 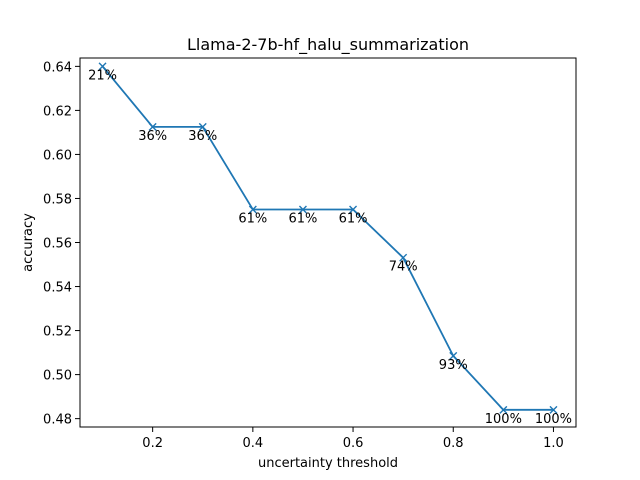 I want to click on y-tick-label: 0.64, so click(x=57, y=67).